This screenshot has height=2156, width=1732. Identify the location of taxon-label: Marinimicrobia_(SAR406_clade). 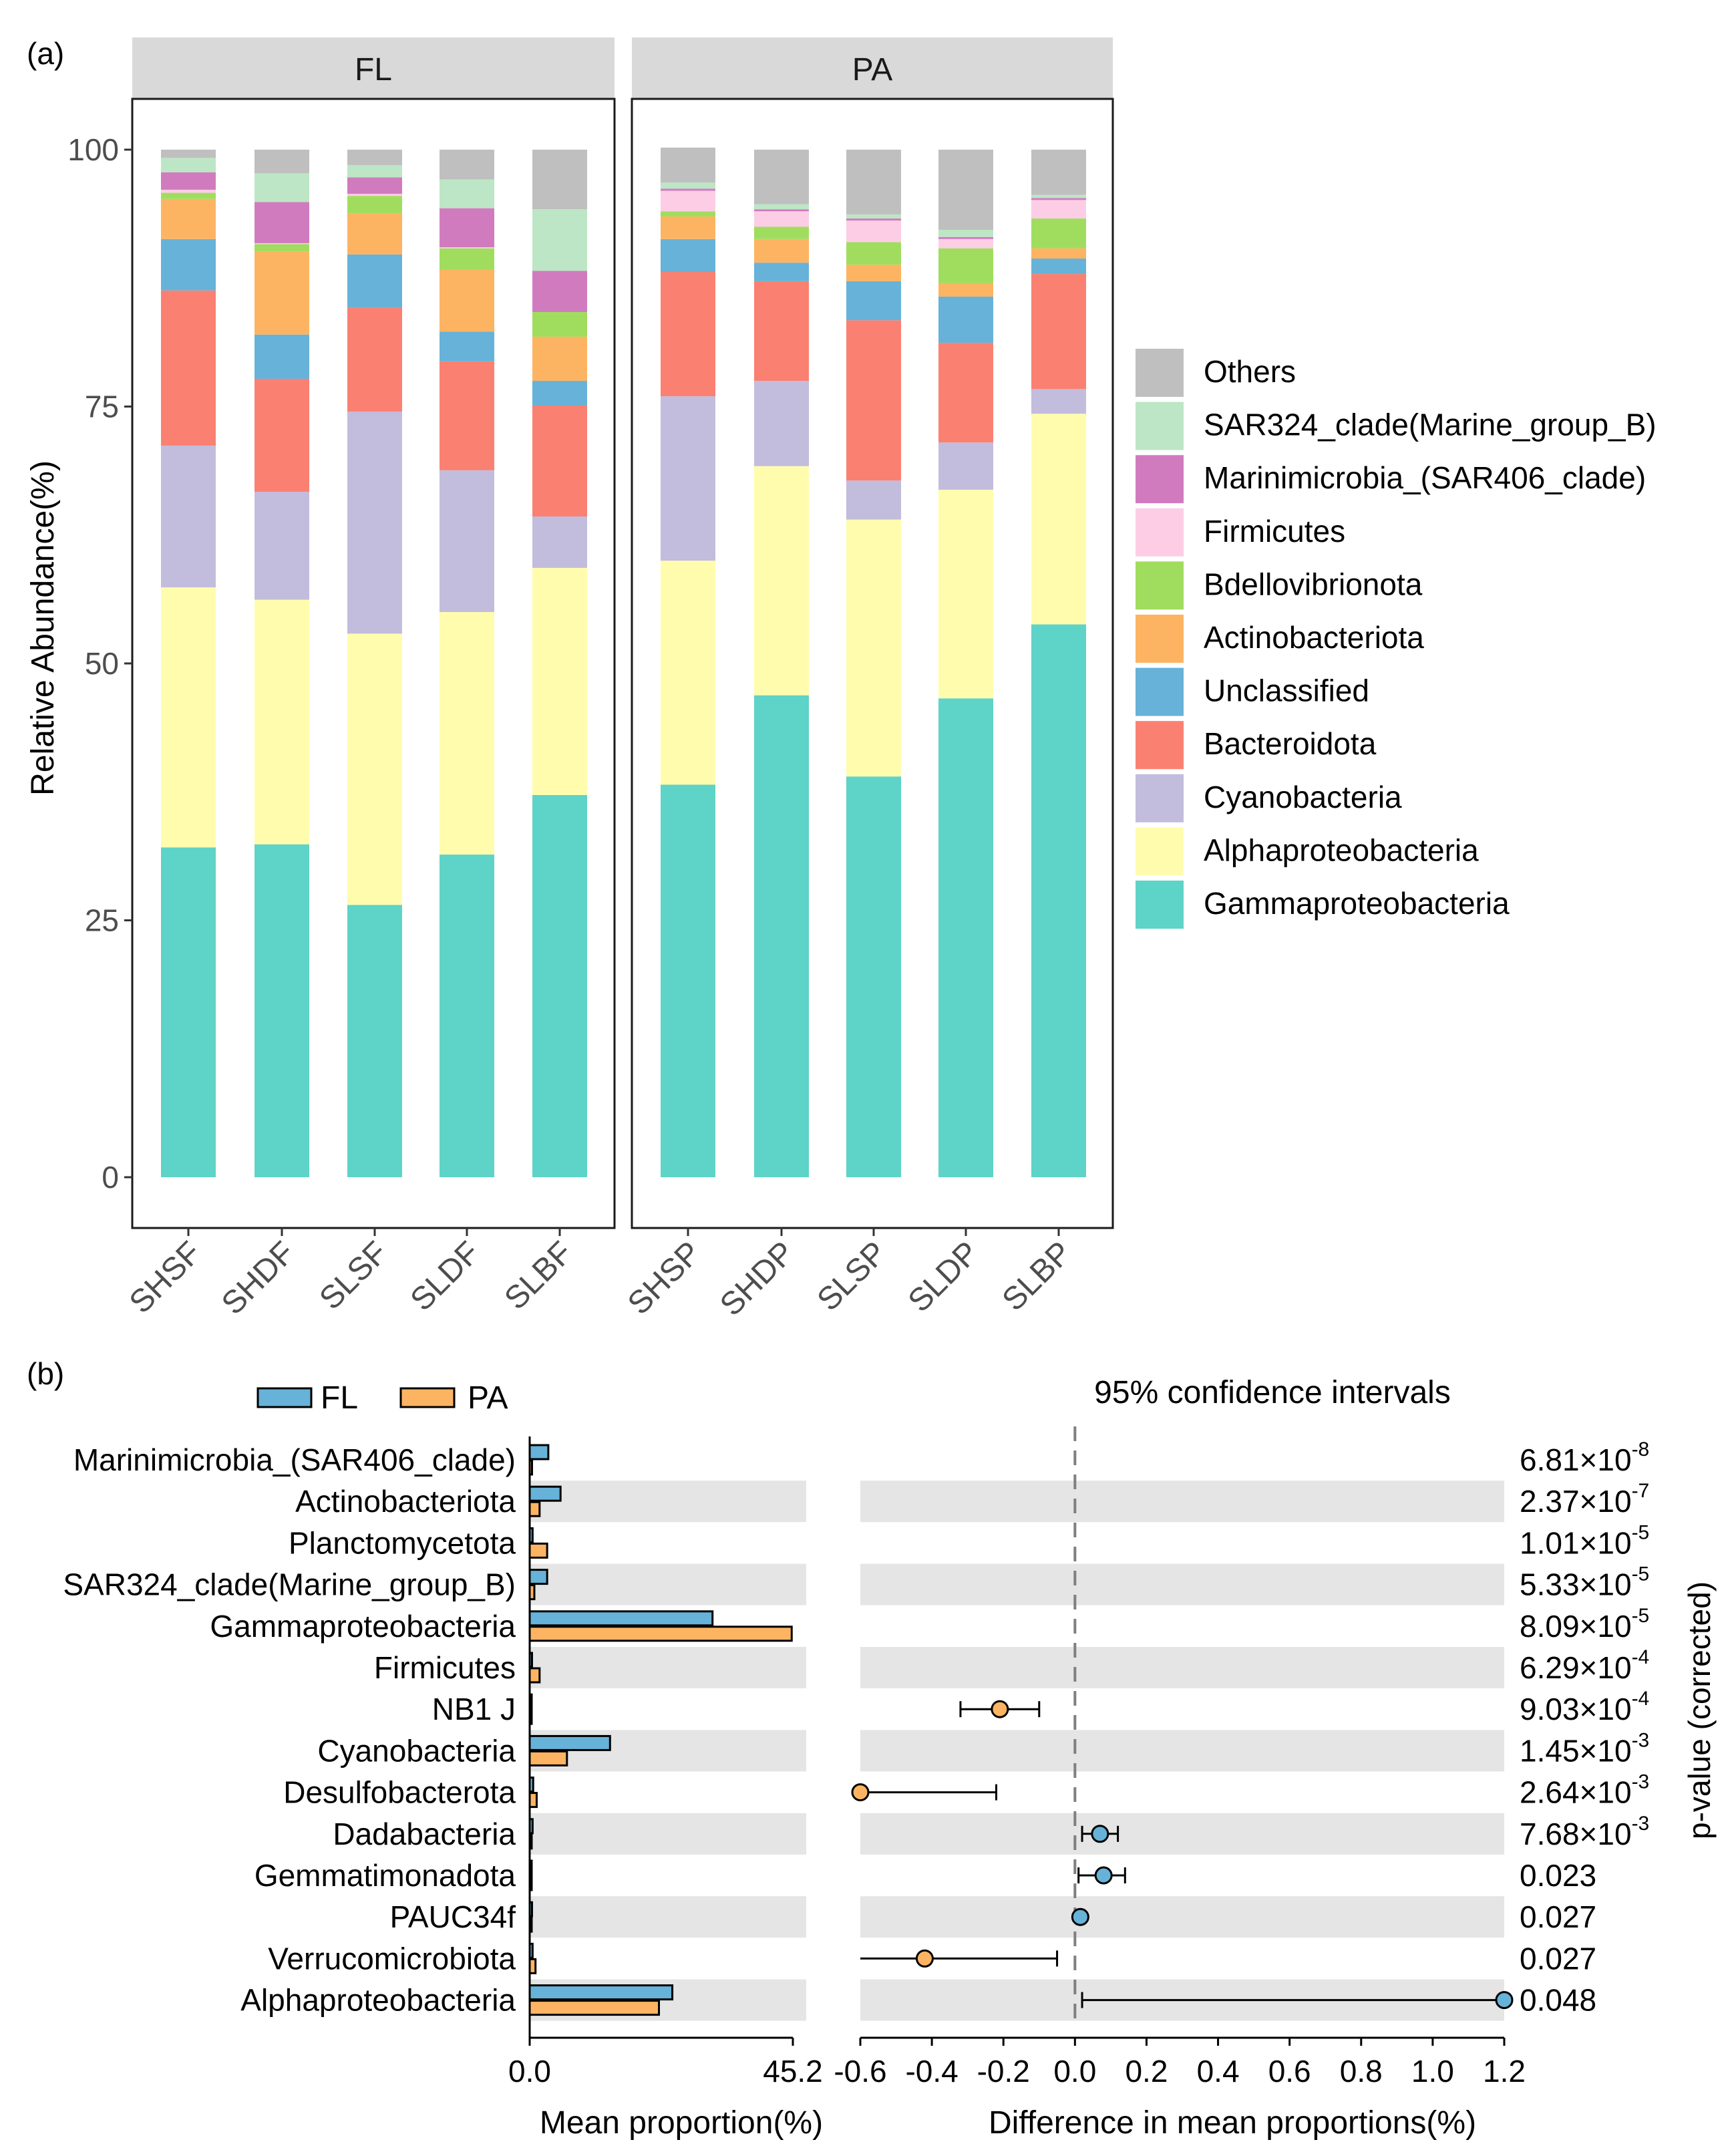
(294, 1459).